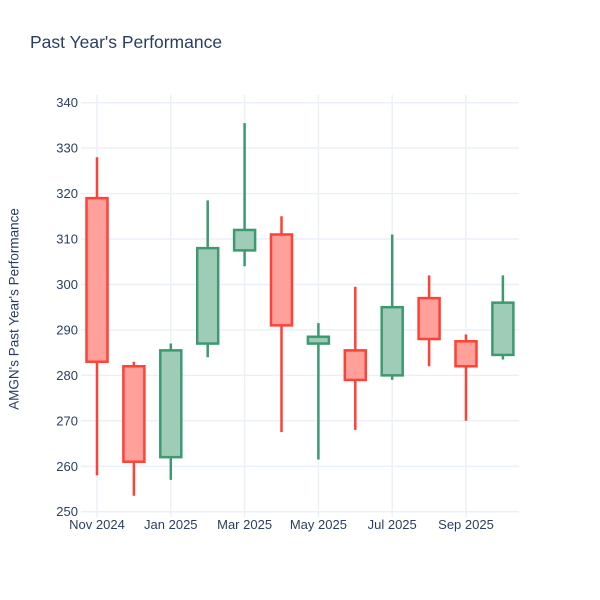 This screenshot has width=600, height=600. What do you see at coordinates (318, 524) in the screenshot?
I see `x-tick-label-May-2025: May 2025` at bounding box center [318, 524].